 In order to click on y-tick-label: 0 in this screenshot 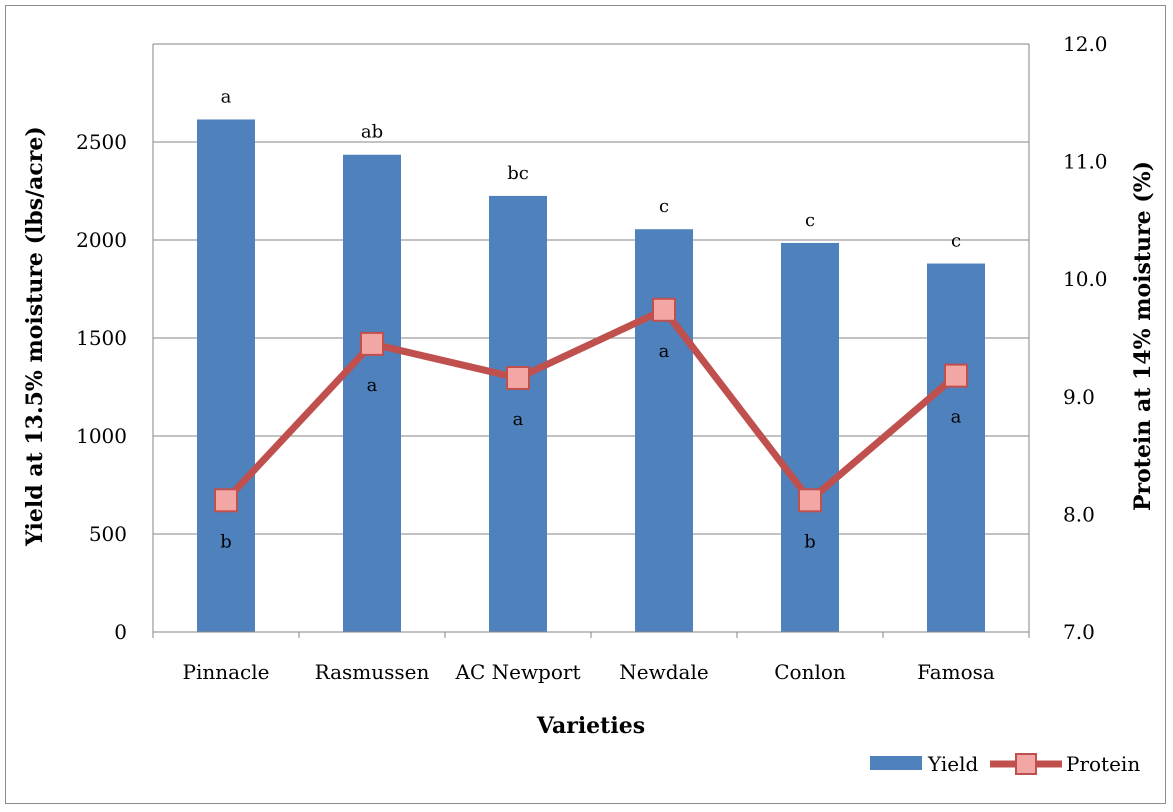, I will do `click(120, 632)`.